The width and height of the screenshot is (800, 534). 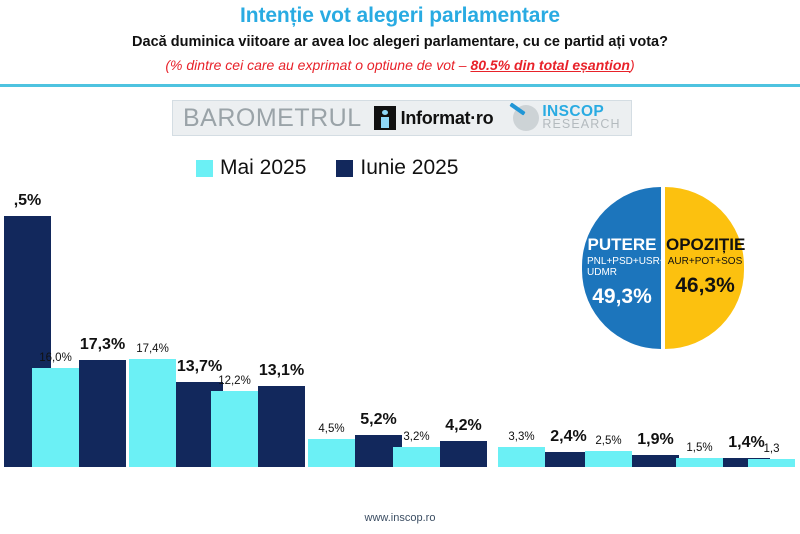 What do you see at coordinates (699, 447) in the screenshot?
I see `bar-value-independent-mai: 1,5%` at bounding box center [699, 447].